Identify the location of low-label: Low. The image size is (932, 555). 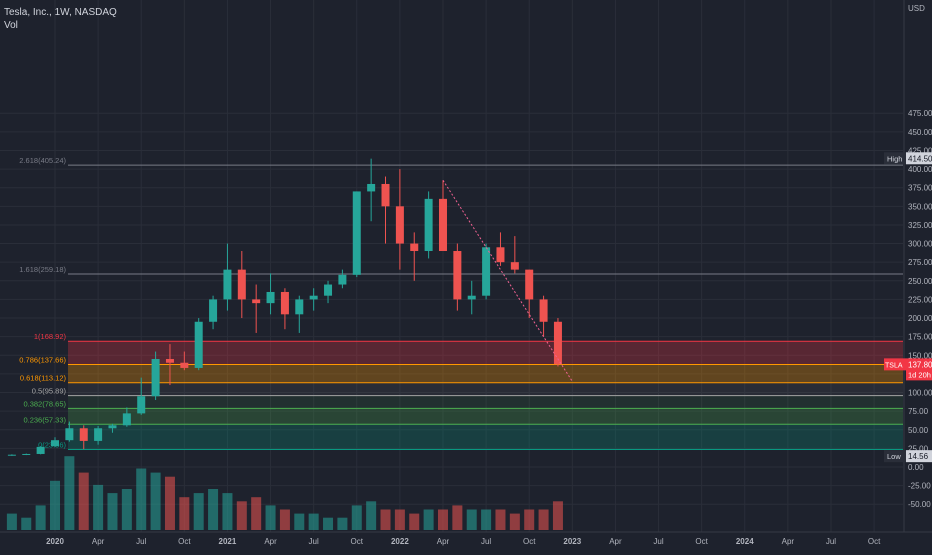
(894, 456).